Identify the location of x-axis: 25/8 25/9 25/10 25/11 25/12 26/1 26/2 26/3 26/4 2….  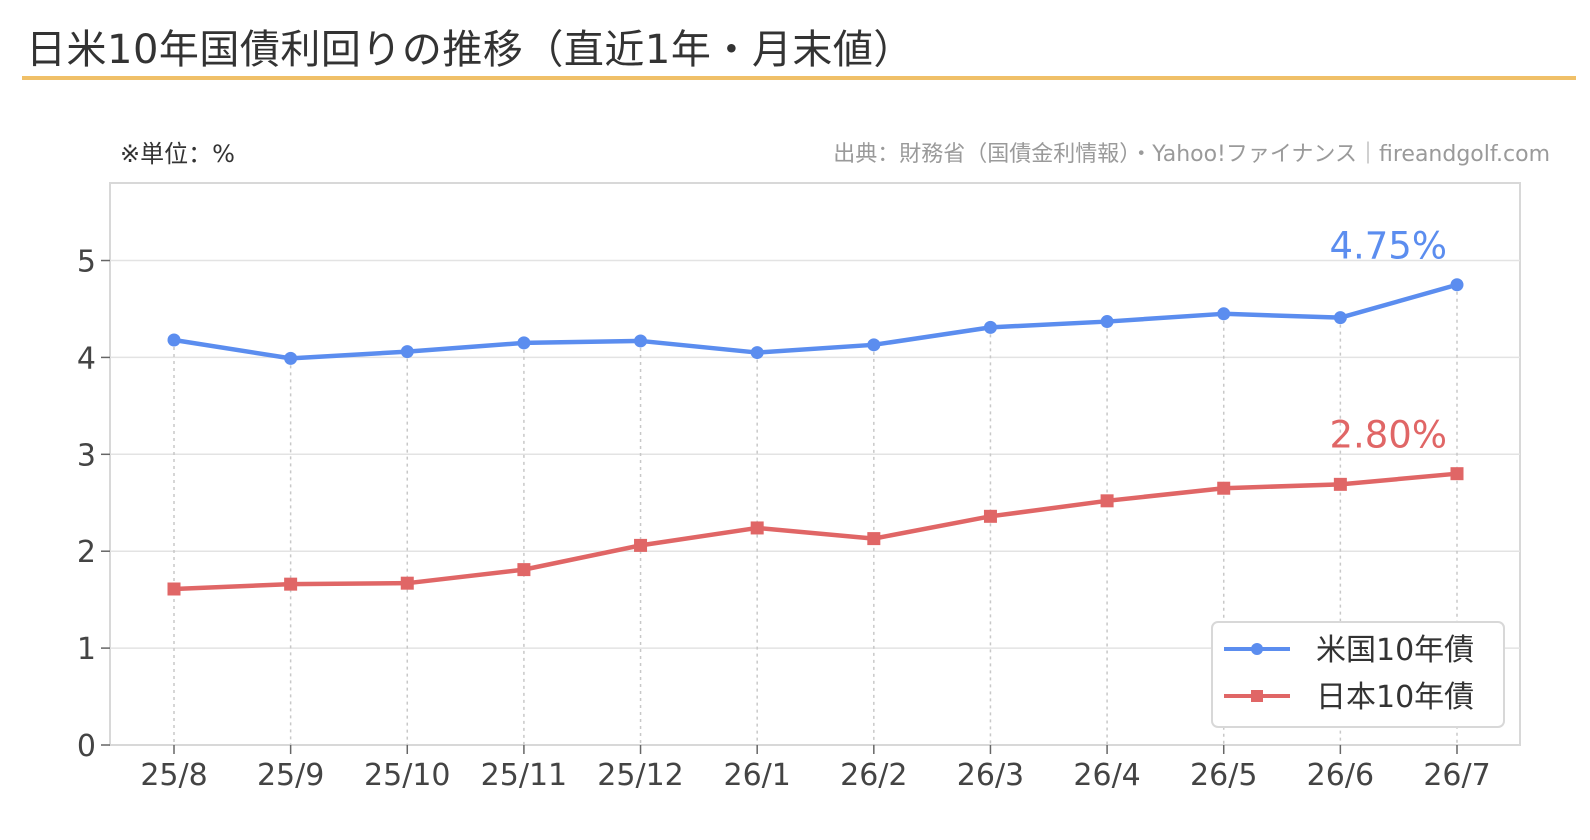
(815, 769).